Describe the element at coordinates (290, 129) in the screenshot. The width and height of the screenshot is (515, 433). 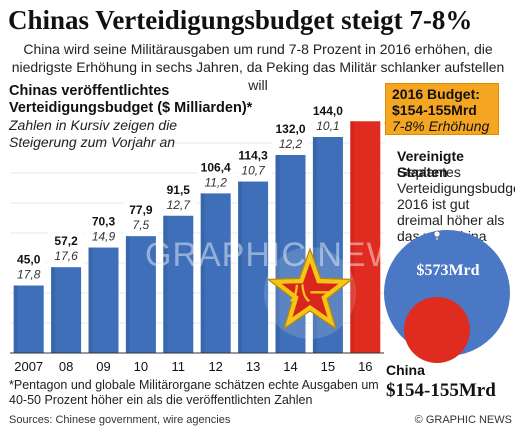
I see `value-label: 132,0` at that location.